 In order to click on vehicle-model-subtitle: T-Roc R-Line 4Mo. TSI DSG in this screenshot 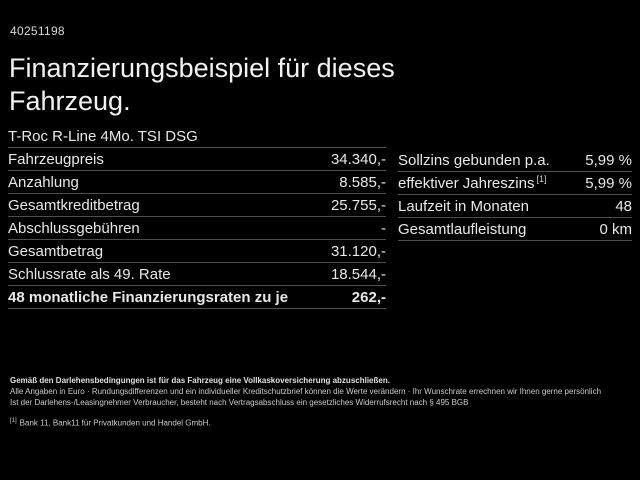, I will do `click(197, 137)`.